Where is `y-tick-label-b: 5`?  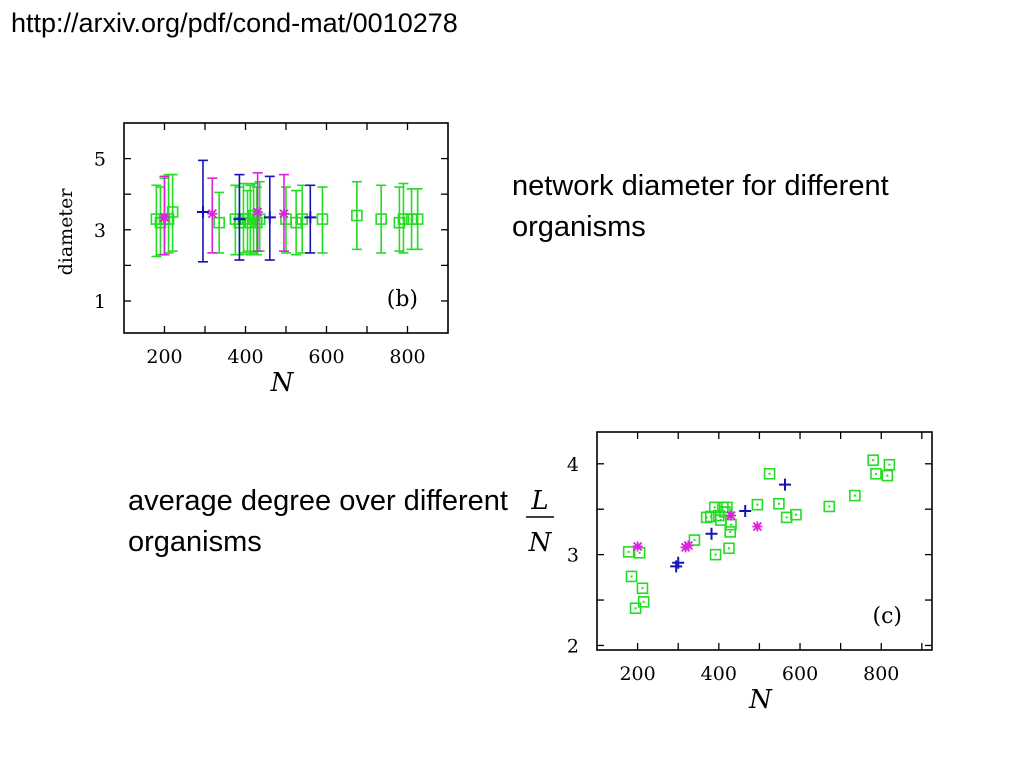 y-tick-label-b: 5 is located at coordinates (100, 160).